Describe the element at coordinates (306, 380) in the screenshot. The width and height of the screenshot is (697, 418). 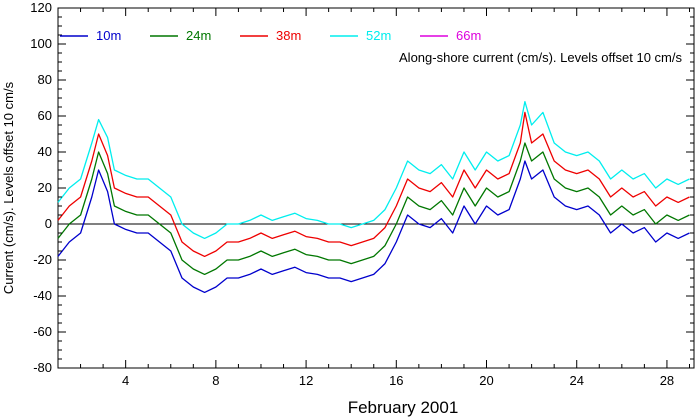
I see `x-tick-label: 12` at that location.